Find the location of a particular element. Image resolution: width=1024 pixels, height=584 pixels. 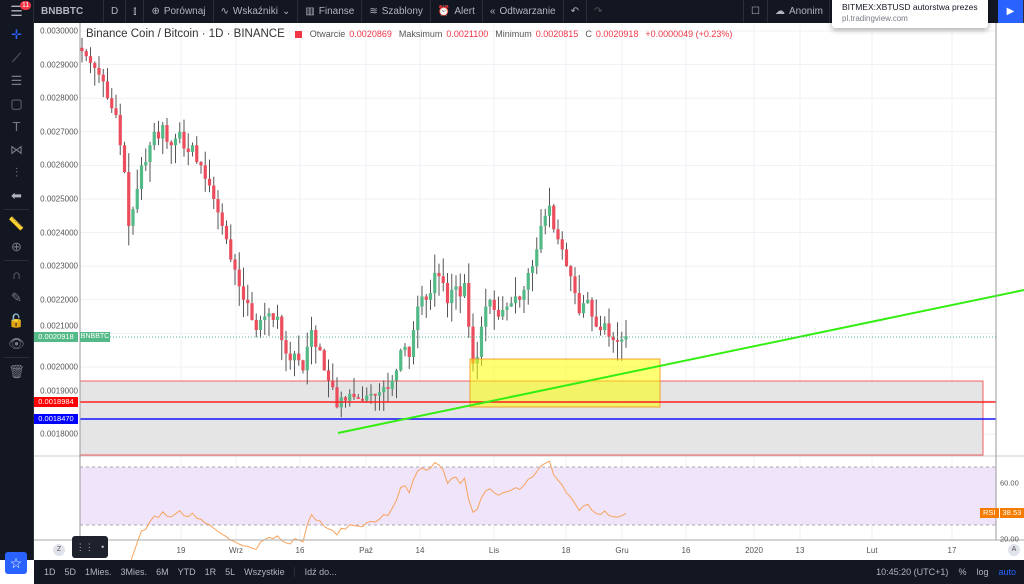

symbol-search: BNBBTC is located at coordinates (69, 11).